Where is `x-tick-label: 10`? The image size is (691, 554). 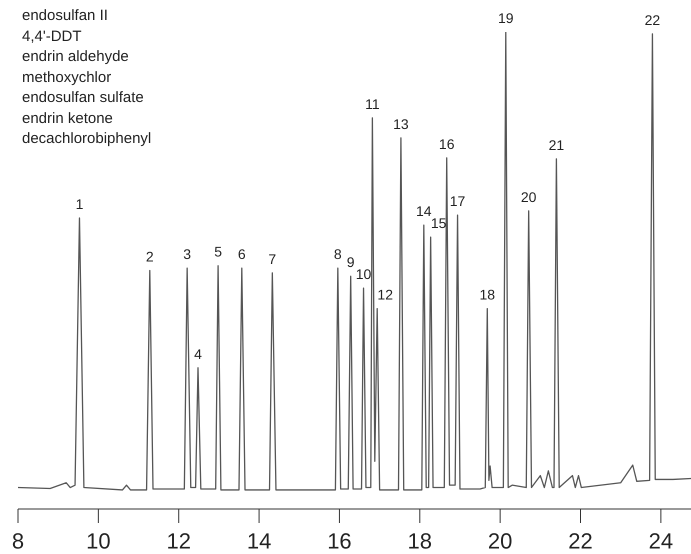
x-tick-label: 10 is located at coordinates (98, 541).